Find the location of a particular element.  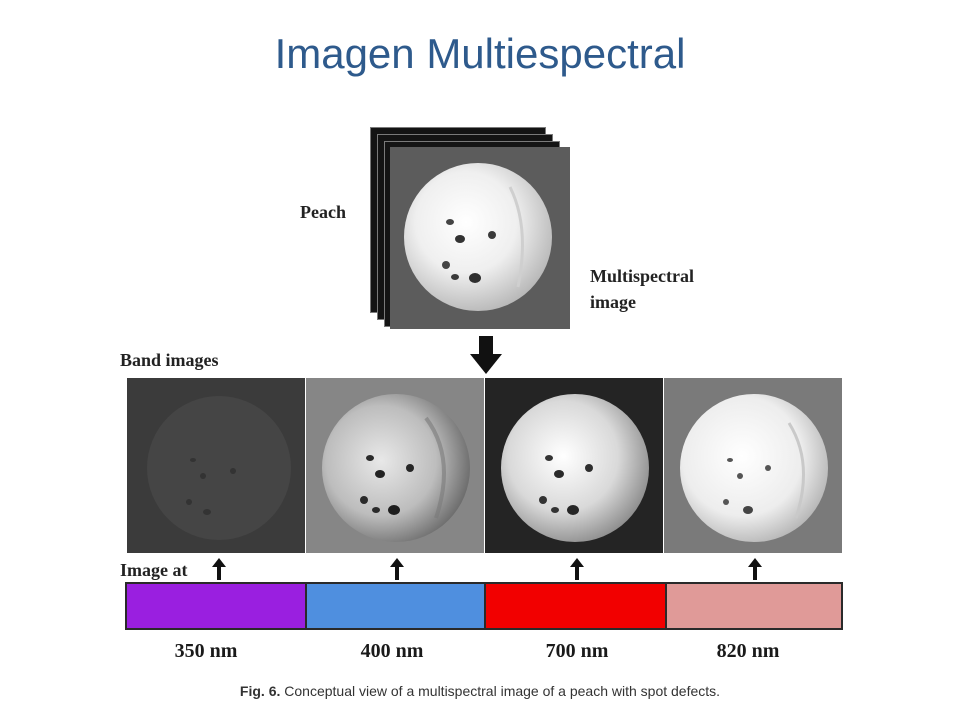

wavelength-label: 820 nm is located at coordinates (748, 651).